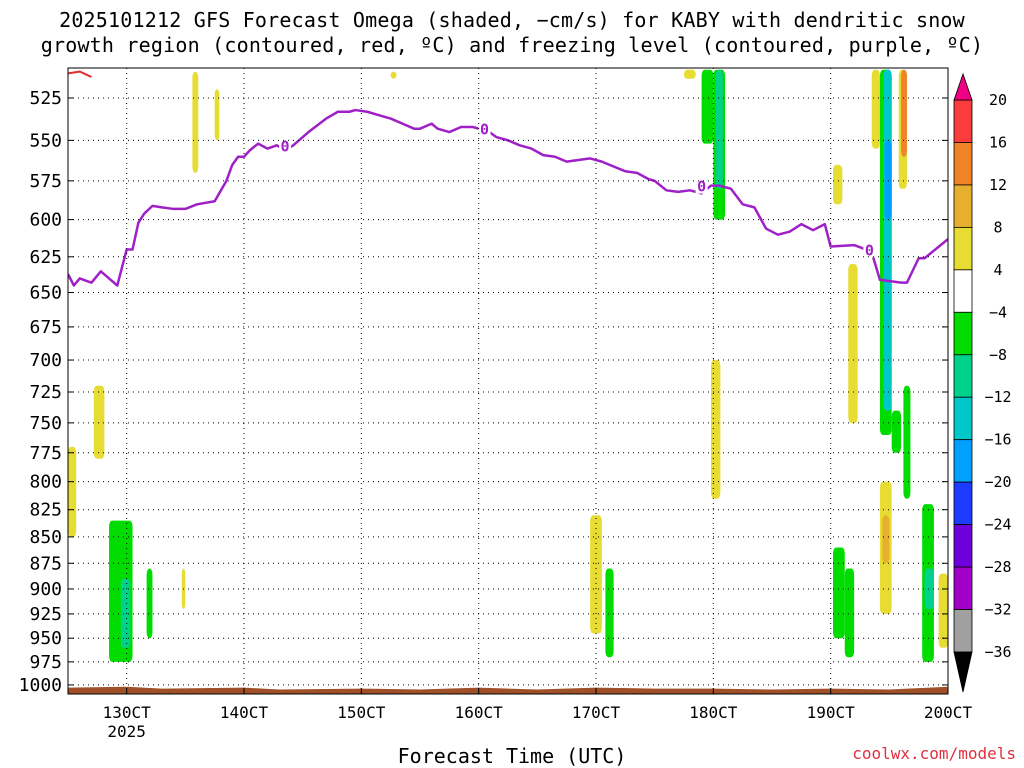  What do you see at coordinates (361, 712) in the screenshot?
I see `x-tick-label-2: 150CT` at bounding box center [361, 712].